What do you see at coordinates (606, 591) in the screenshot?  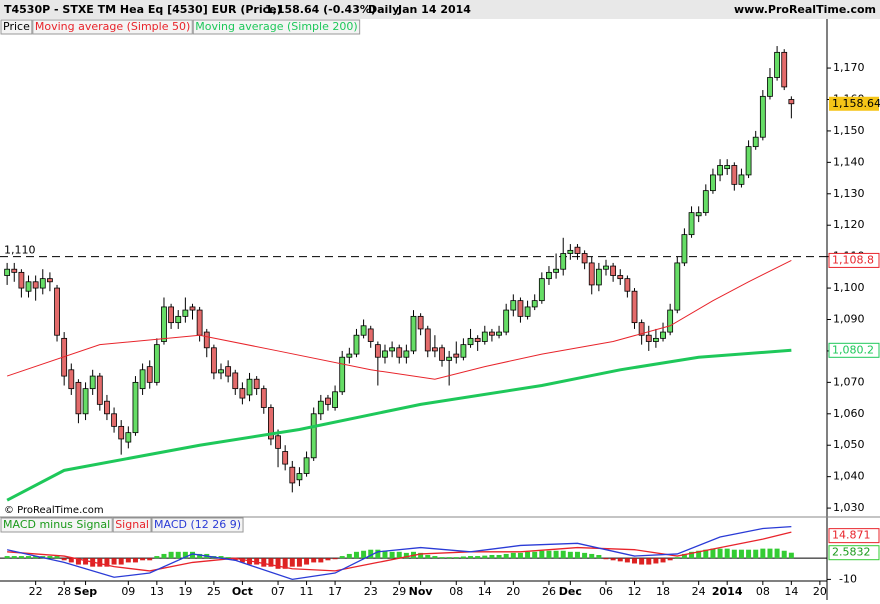 I see `x-tick-label: 06` at bounding box center [606, 591].